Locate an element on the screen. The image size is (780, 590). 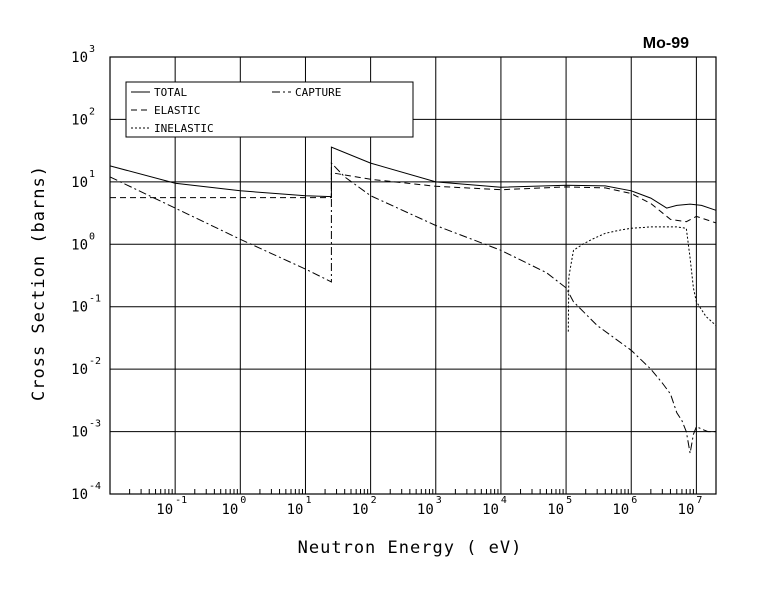
x-tick-exponent: 0 is located at coordinates (243, 500).